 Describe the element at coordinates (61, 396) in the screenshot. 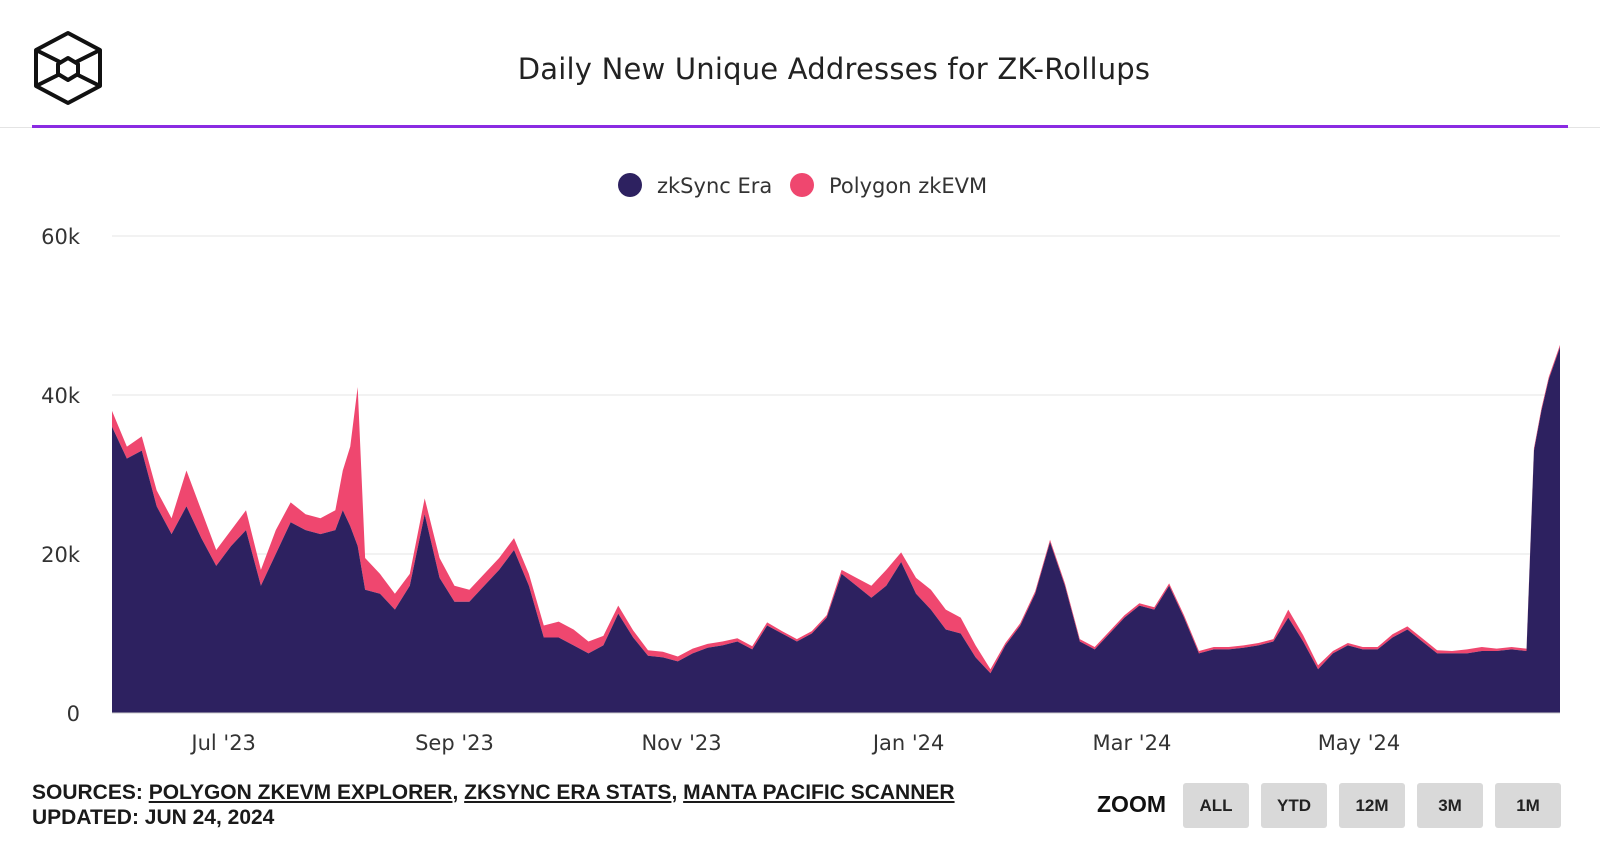

I see `y-tick-label: 40k` at that location.